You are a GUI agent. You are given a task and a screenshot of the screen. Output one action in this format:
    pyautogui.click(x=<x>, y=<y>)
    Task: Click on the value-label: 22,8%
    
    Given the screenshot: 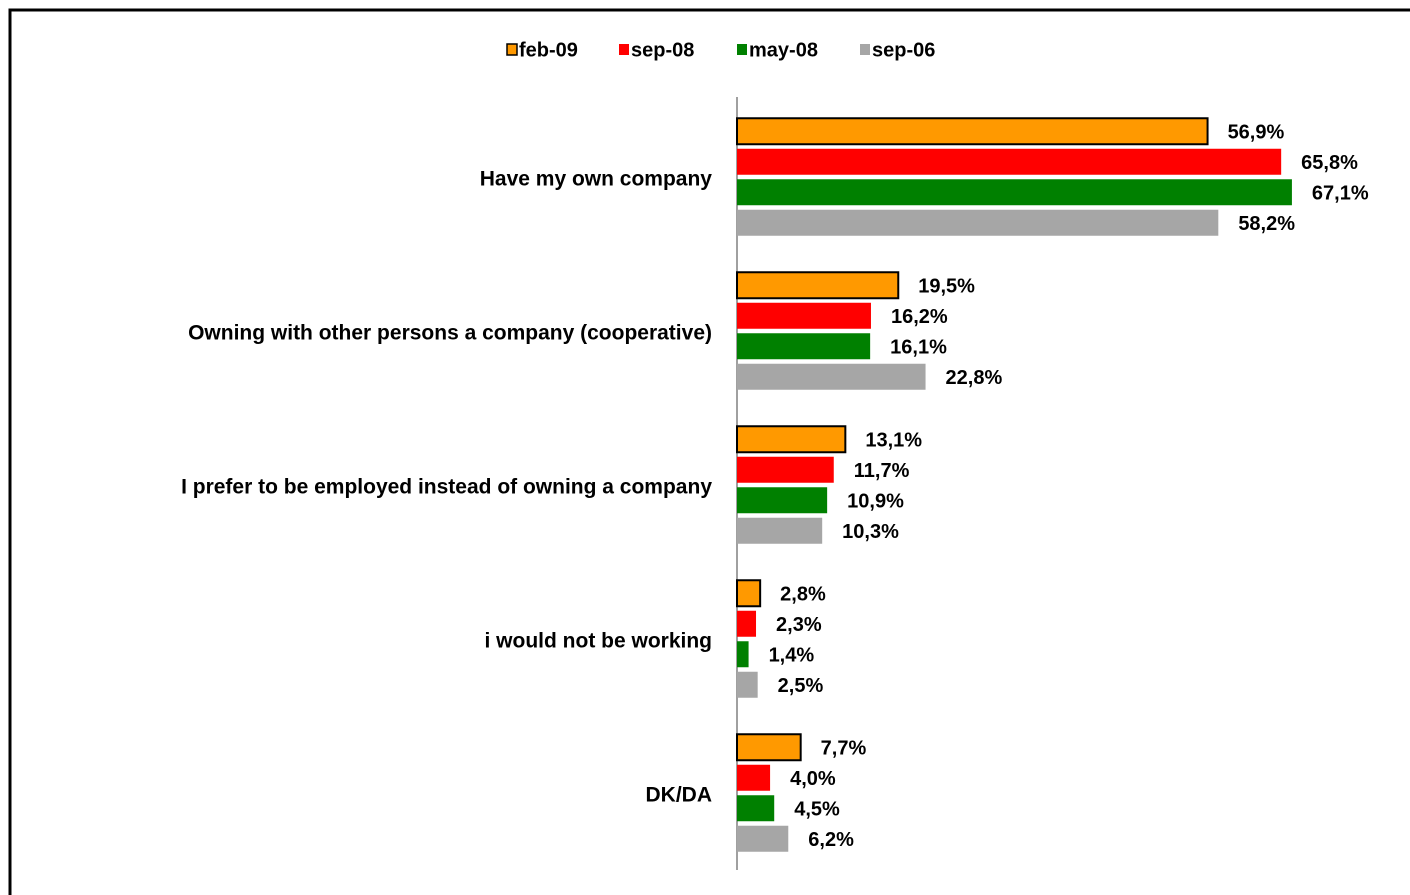 What is the action you would take?
    pyautogui.click(x=974, y=378)
    